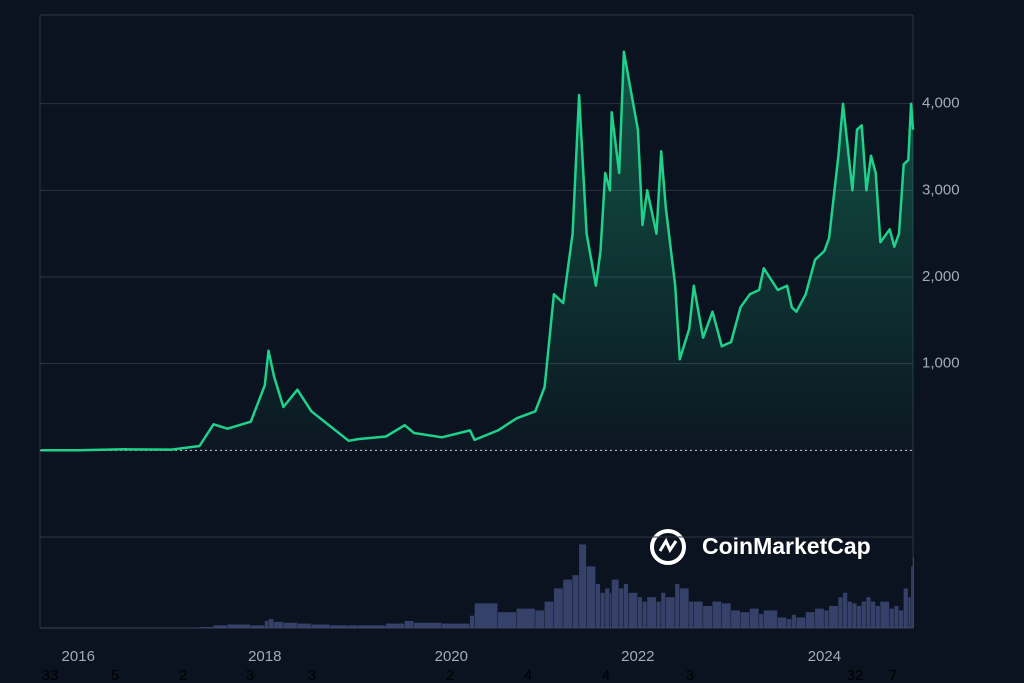 The height and width of the screenshot is (683, 1024). Describe the element at coordinates (50, 675) in the screenshot. I see `footer-fragment: 33` at that location.